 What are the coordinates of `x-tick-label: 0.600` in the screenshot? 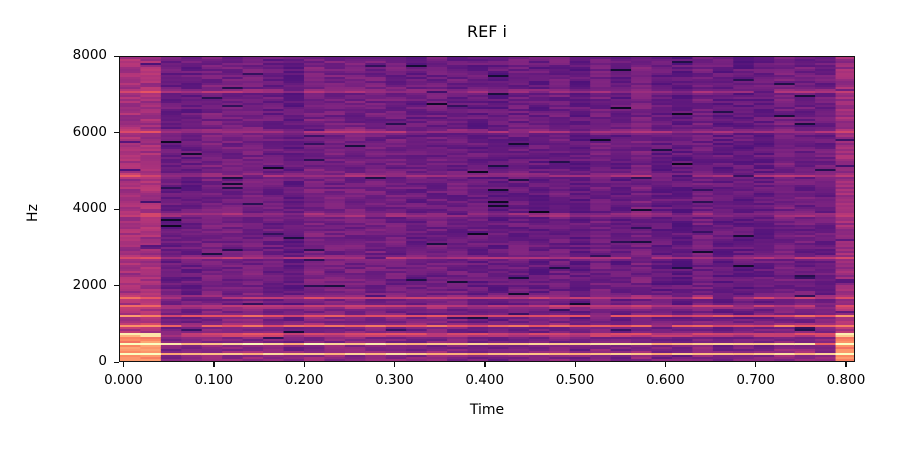 It's located at (665, 380).